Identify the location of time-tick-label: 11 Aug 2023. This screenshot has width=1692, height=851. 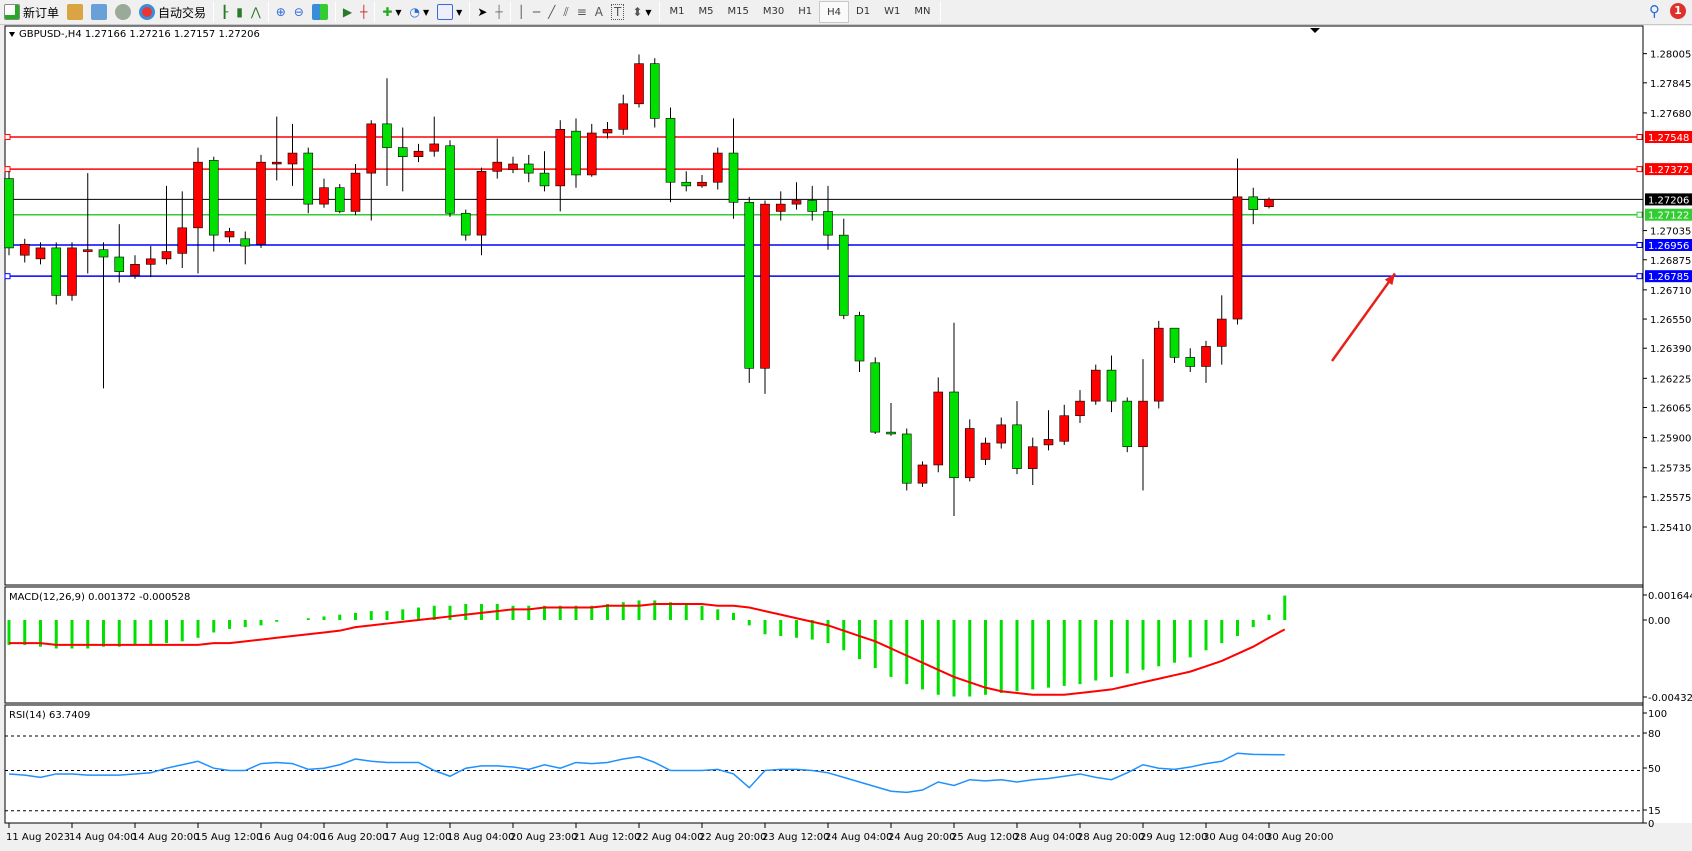
(38, 837).